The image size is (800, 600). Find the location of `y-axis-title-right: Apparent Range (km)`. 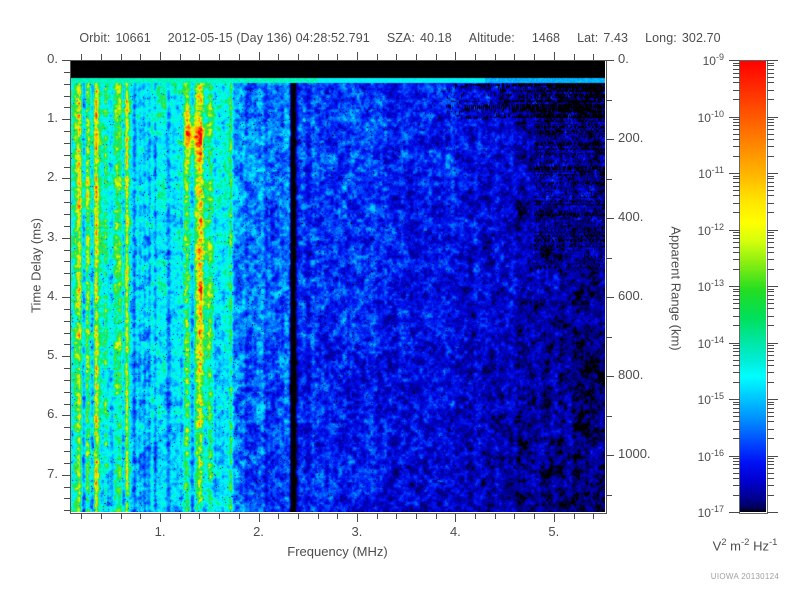

y-axis-title-right: Apparent Range (km) is located at coordinates (676, 288).